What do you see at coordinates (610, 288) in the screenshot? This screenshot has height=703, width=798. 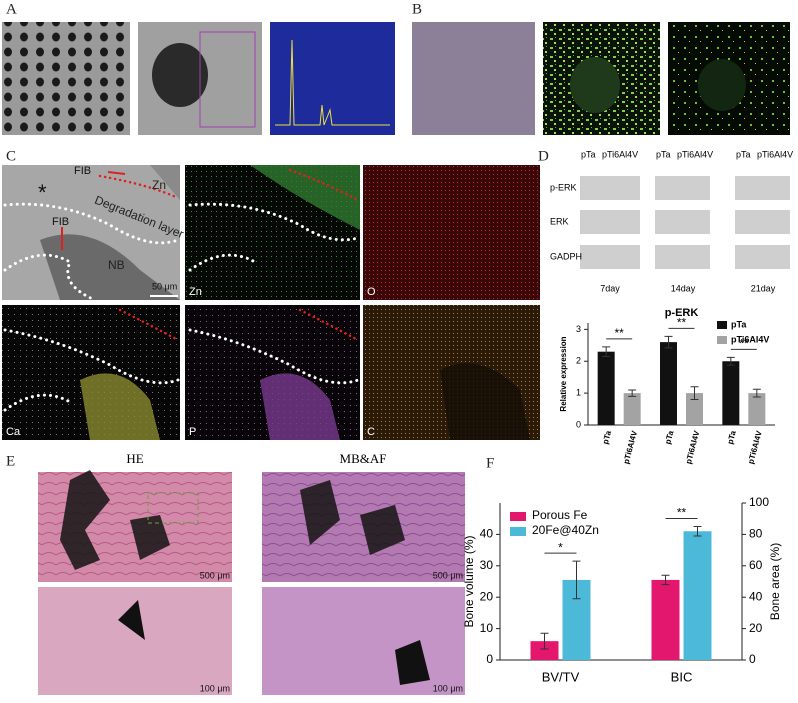 I see `day-label: 7day` at bounding box center [610, 288].